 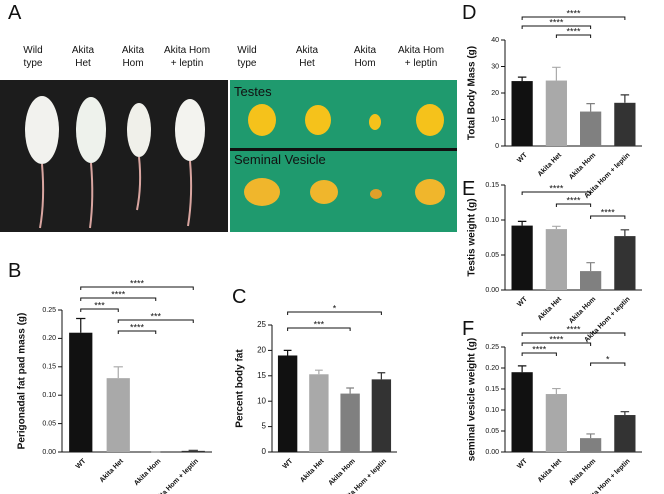 What do you see at coordinates (22, 381) in the screenshot?
I see `y-axis-label: Perigonadal fat pad mass (g)` at bounding box center [22, 381].